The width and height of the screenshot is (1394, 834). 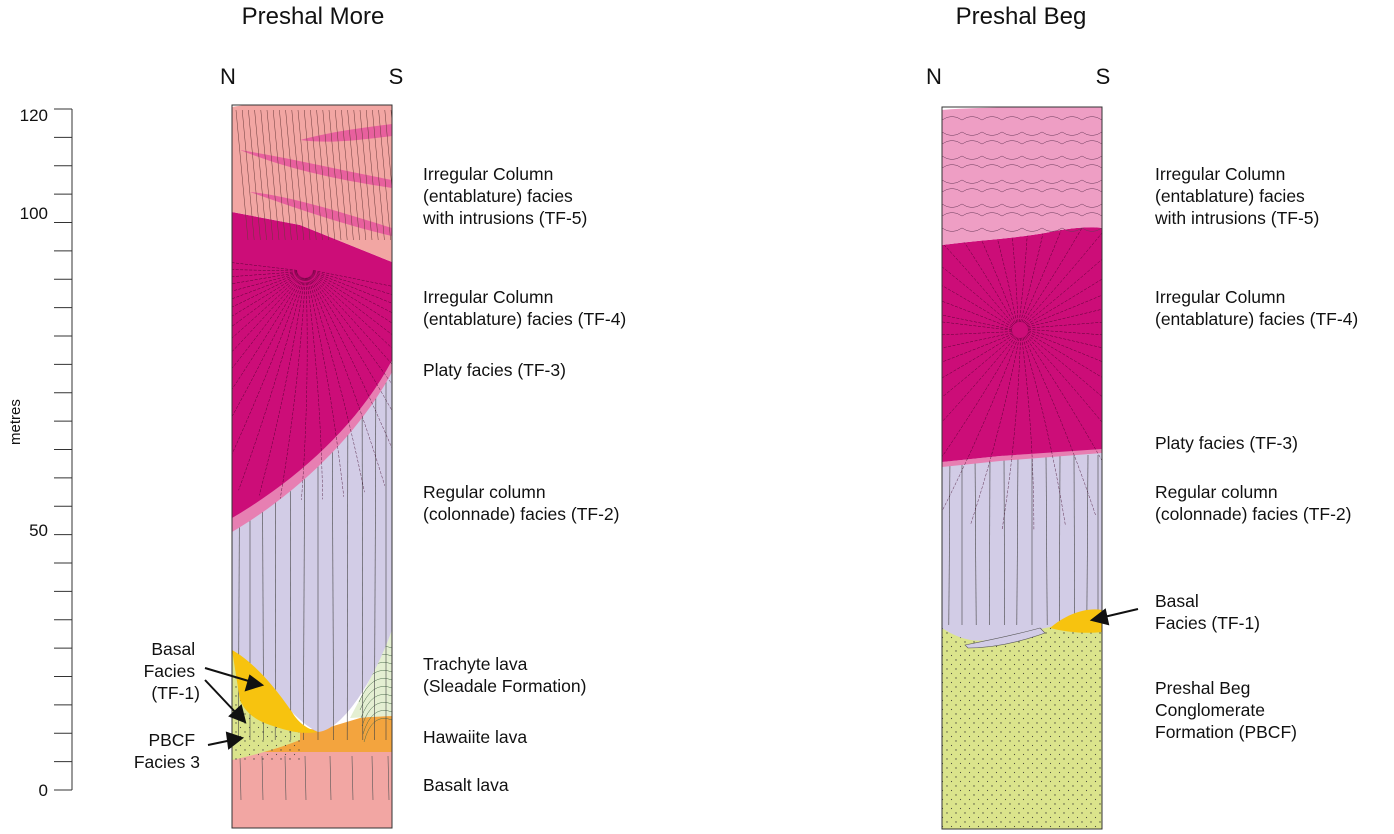 What do you see at coordinates (34, 115) in the screenshot?
I see `scale-tick-label: 120` at bounding box center [34, 115].